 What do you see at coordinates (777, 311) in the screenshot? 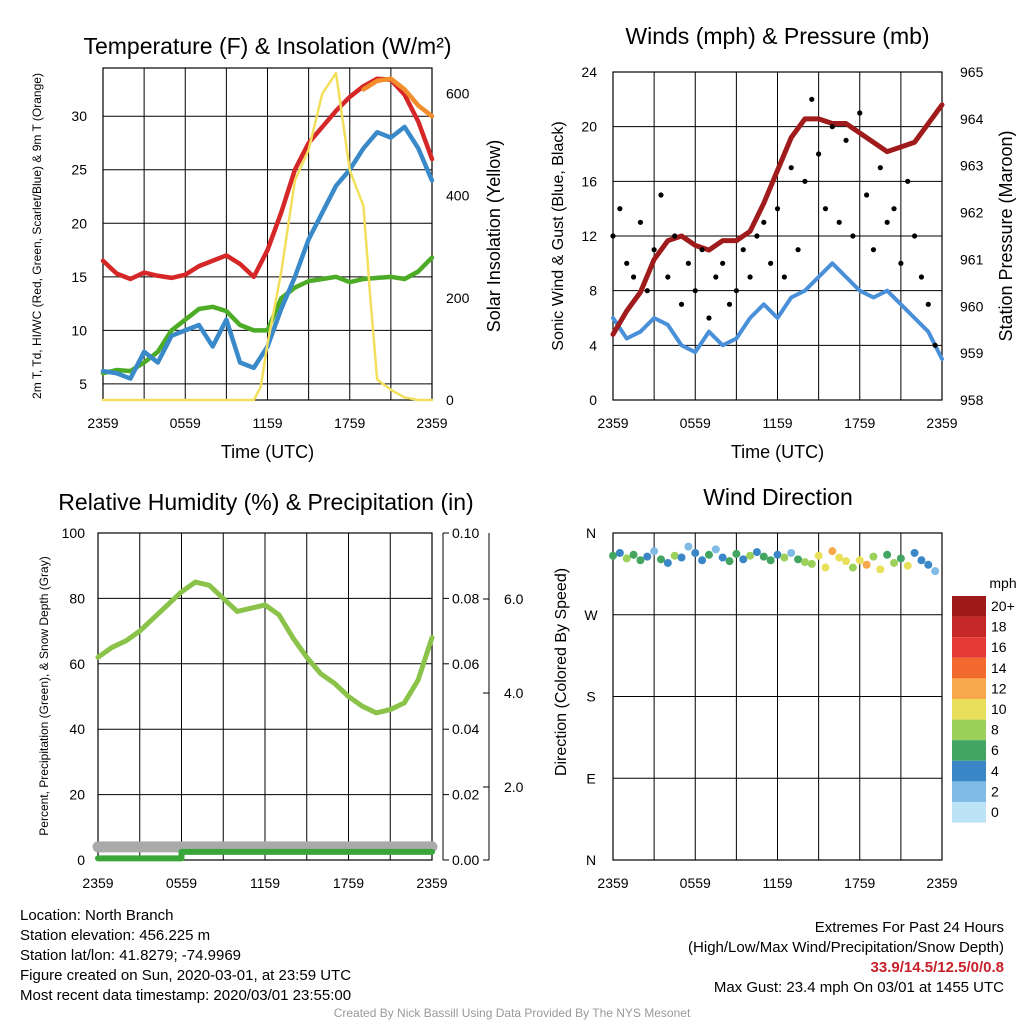
I see `sonic-wind-line` at bounding box center [777, 311].